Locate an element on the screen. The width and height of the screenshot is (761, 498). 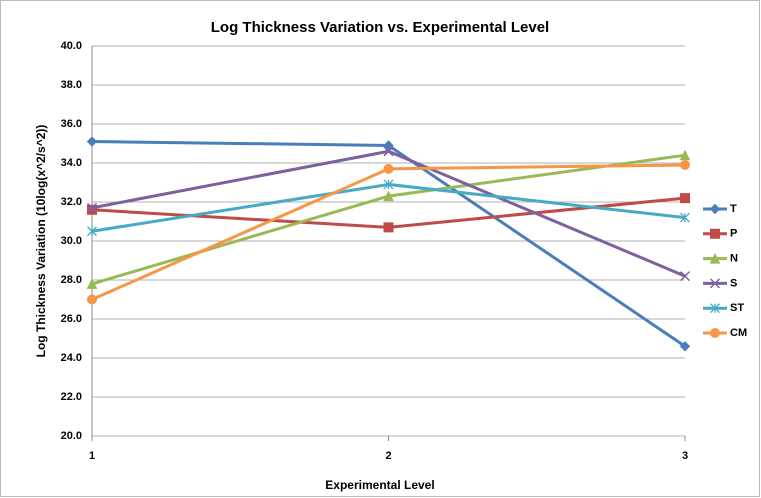
y-tick-label: 40.0 is located at coordinates (71, 46).